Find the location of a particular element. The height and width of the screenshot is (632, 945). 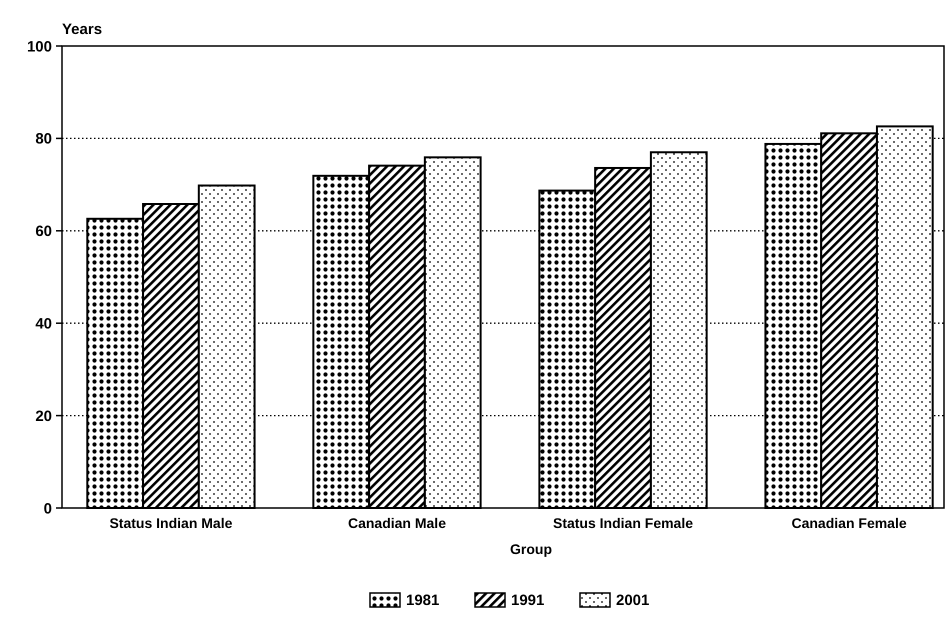

x-axis-title: Group is located at coordinates (531, 549).